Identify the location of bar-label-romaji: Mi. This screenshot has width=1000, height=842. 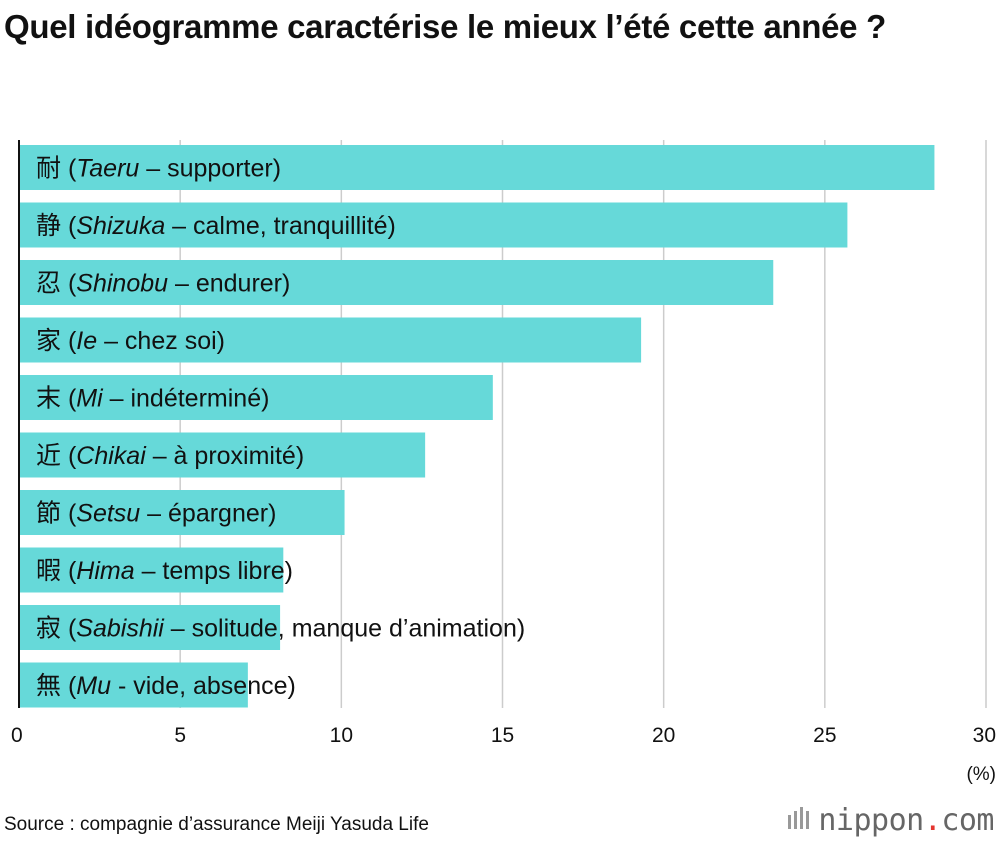
(90, 399).